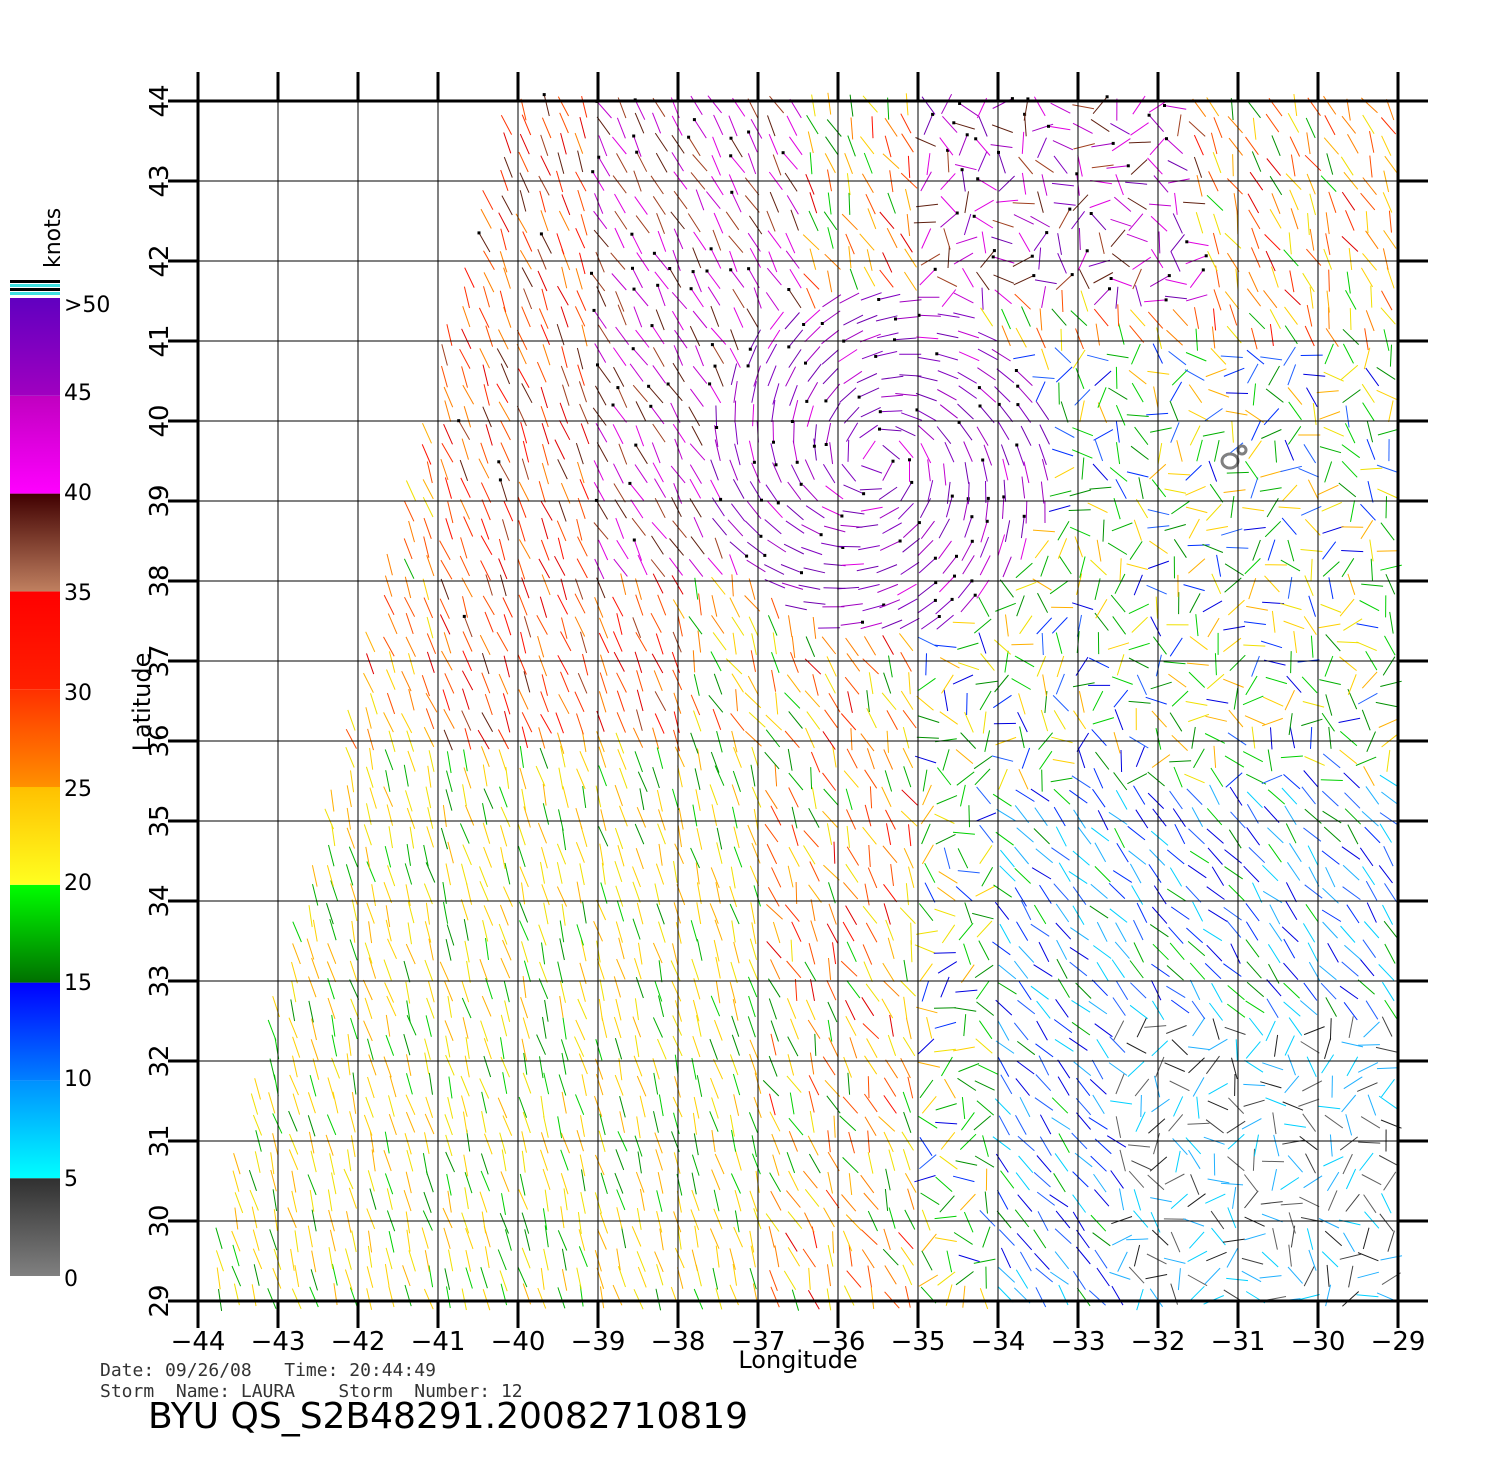 Image resolution: width=1500 pixels, height=1480 pixels. Describe the element at coordinates (1234, 457) in the screenshot. I see `island-outline` at that location.